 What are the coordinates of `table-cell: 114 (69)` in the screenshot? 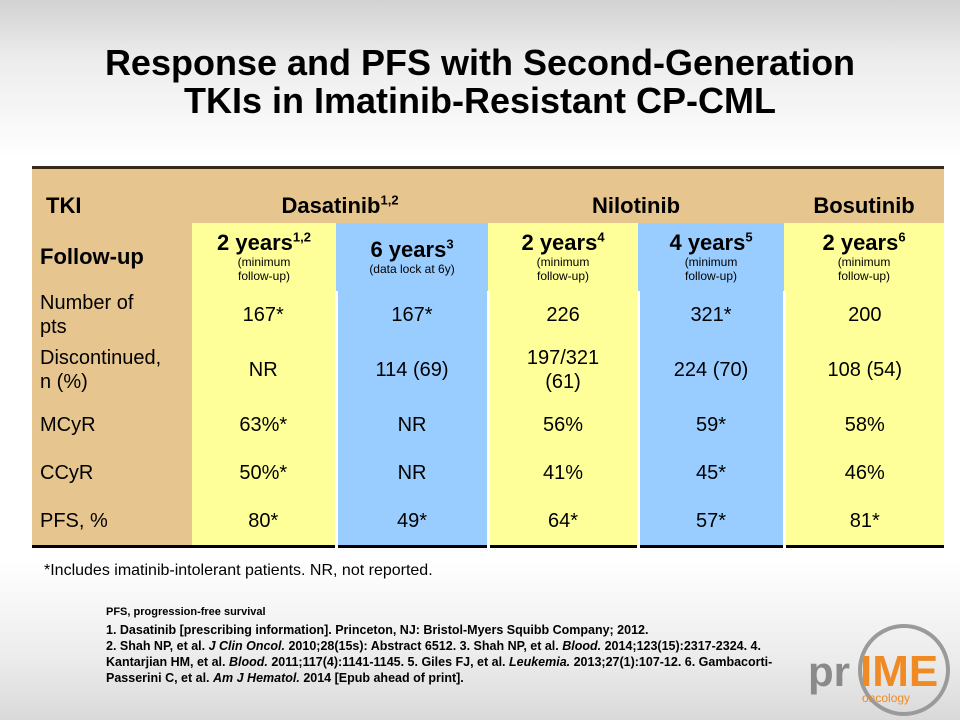 It's located at (411, 370).